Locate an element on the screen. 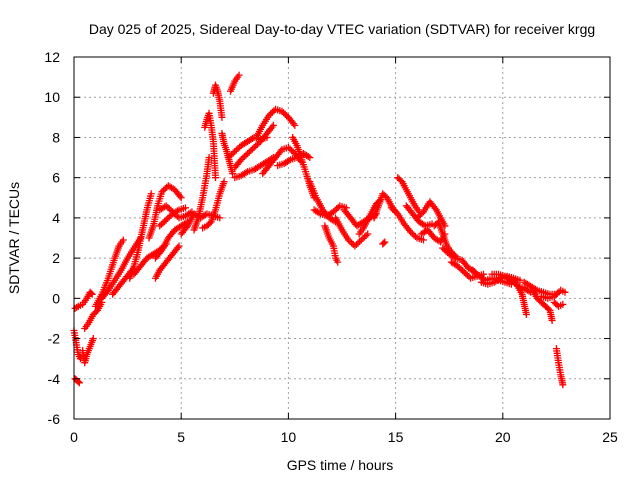 The height and width of the screenshot is (480, 640). y-tick-label: 0 is located at coordinates (56, 298).